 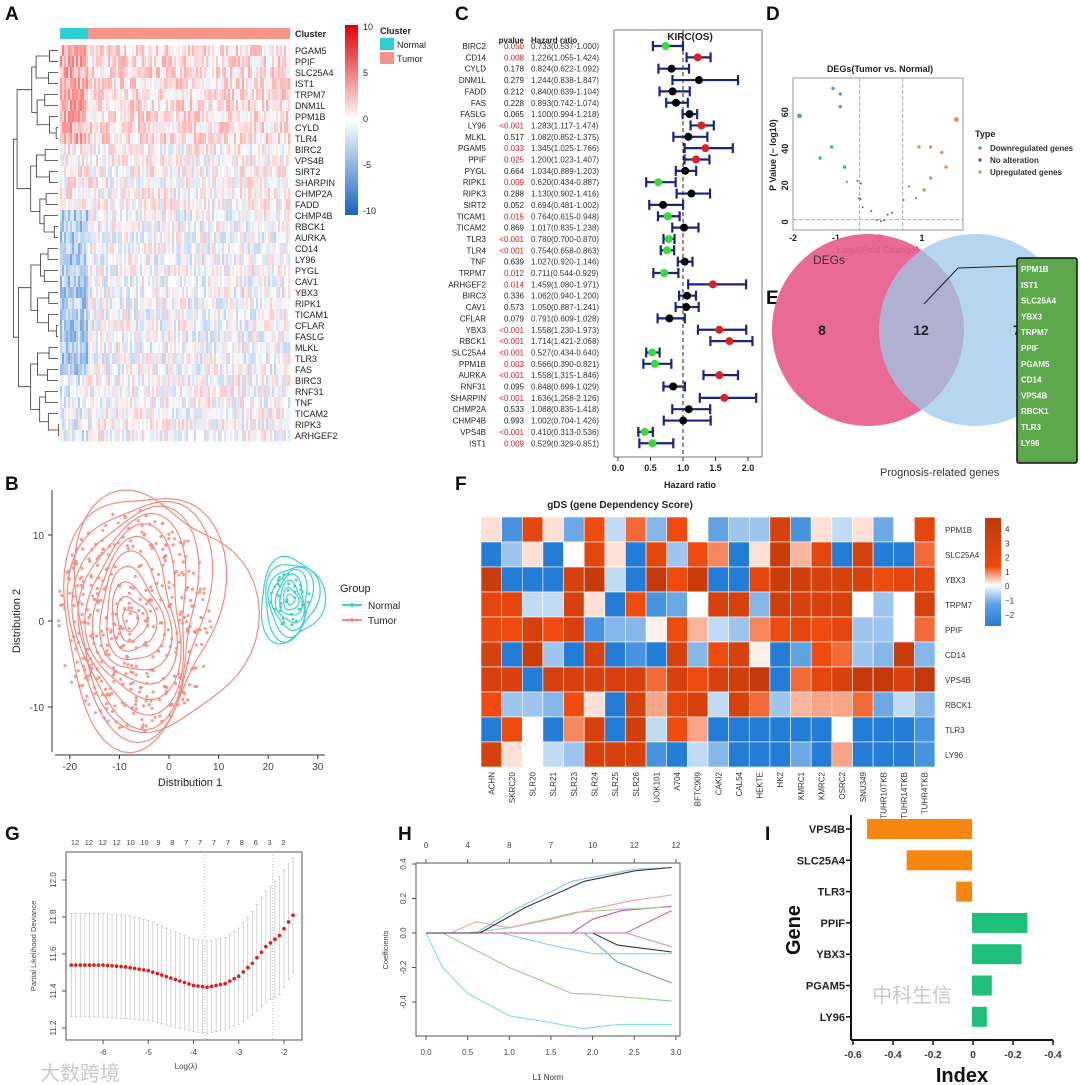 I want to click on gene-label: FAS, so click(x=478, y=103).